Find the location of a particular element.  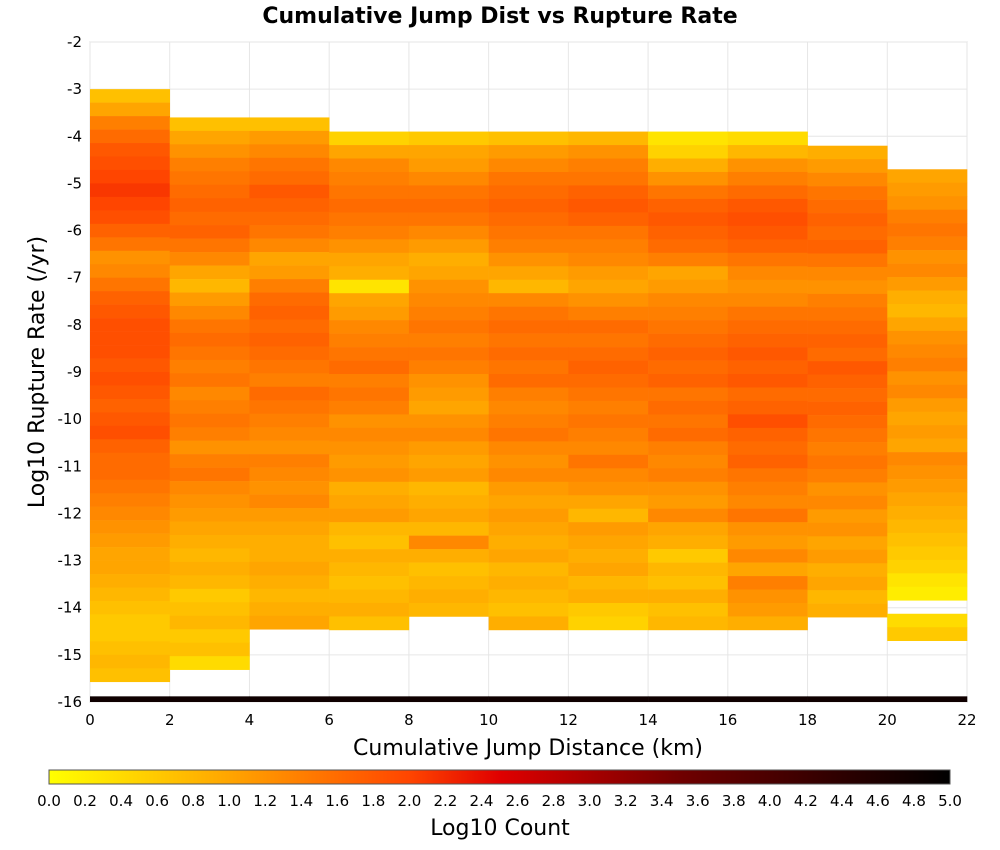

y-tick-label: -16 is located at coordinates (70, 702).